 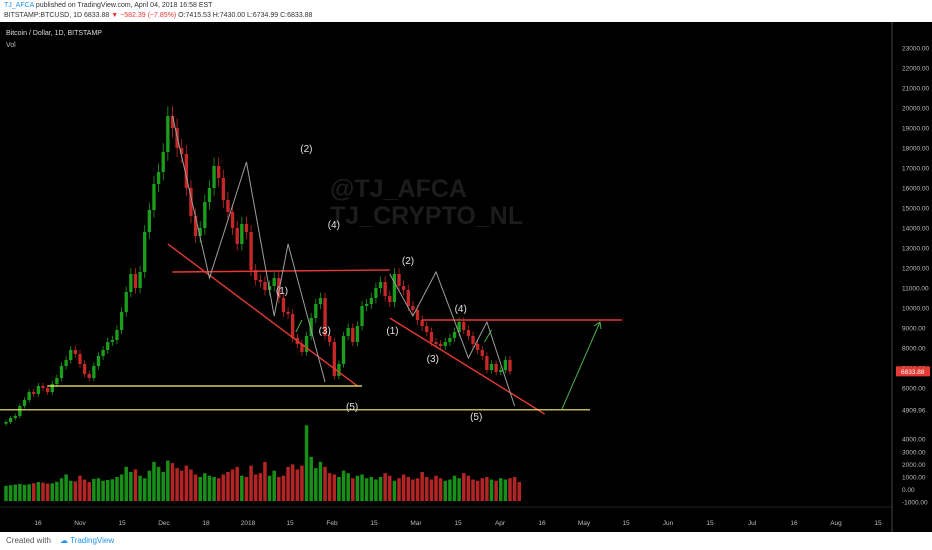 What do you see at coordinates (43, 15) in the screenshot?
I see `symbol: BITSTAMP:BTCUSD, 1D` at bounding box center [43, 15].